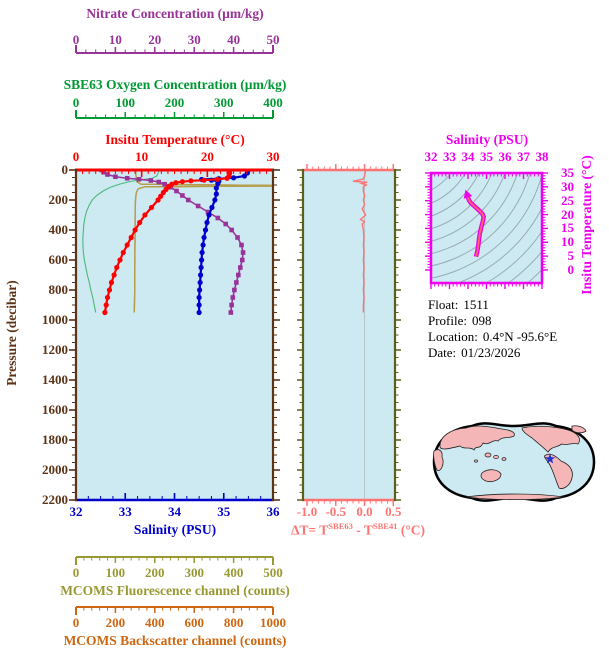  I want to click on world-map, so click(514, 462).